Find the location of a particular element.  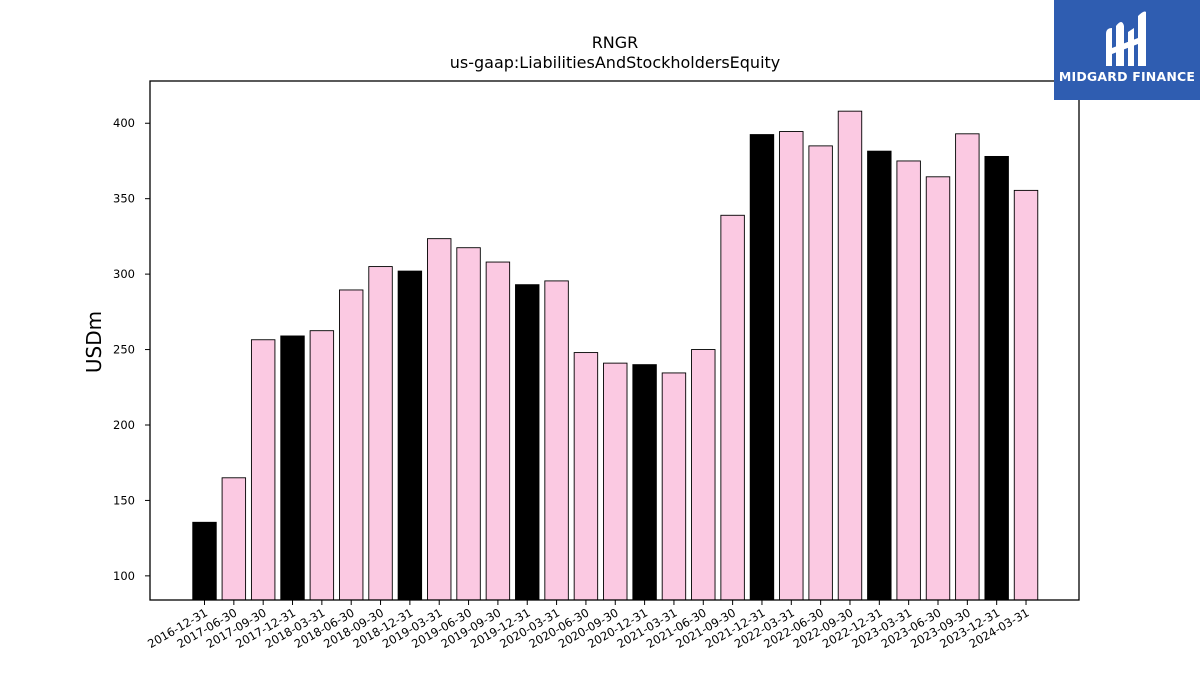

y-tick-label: 150 is located at coordinates (124, 500).